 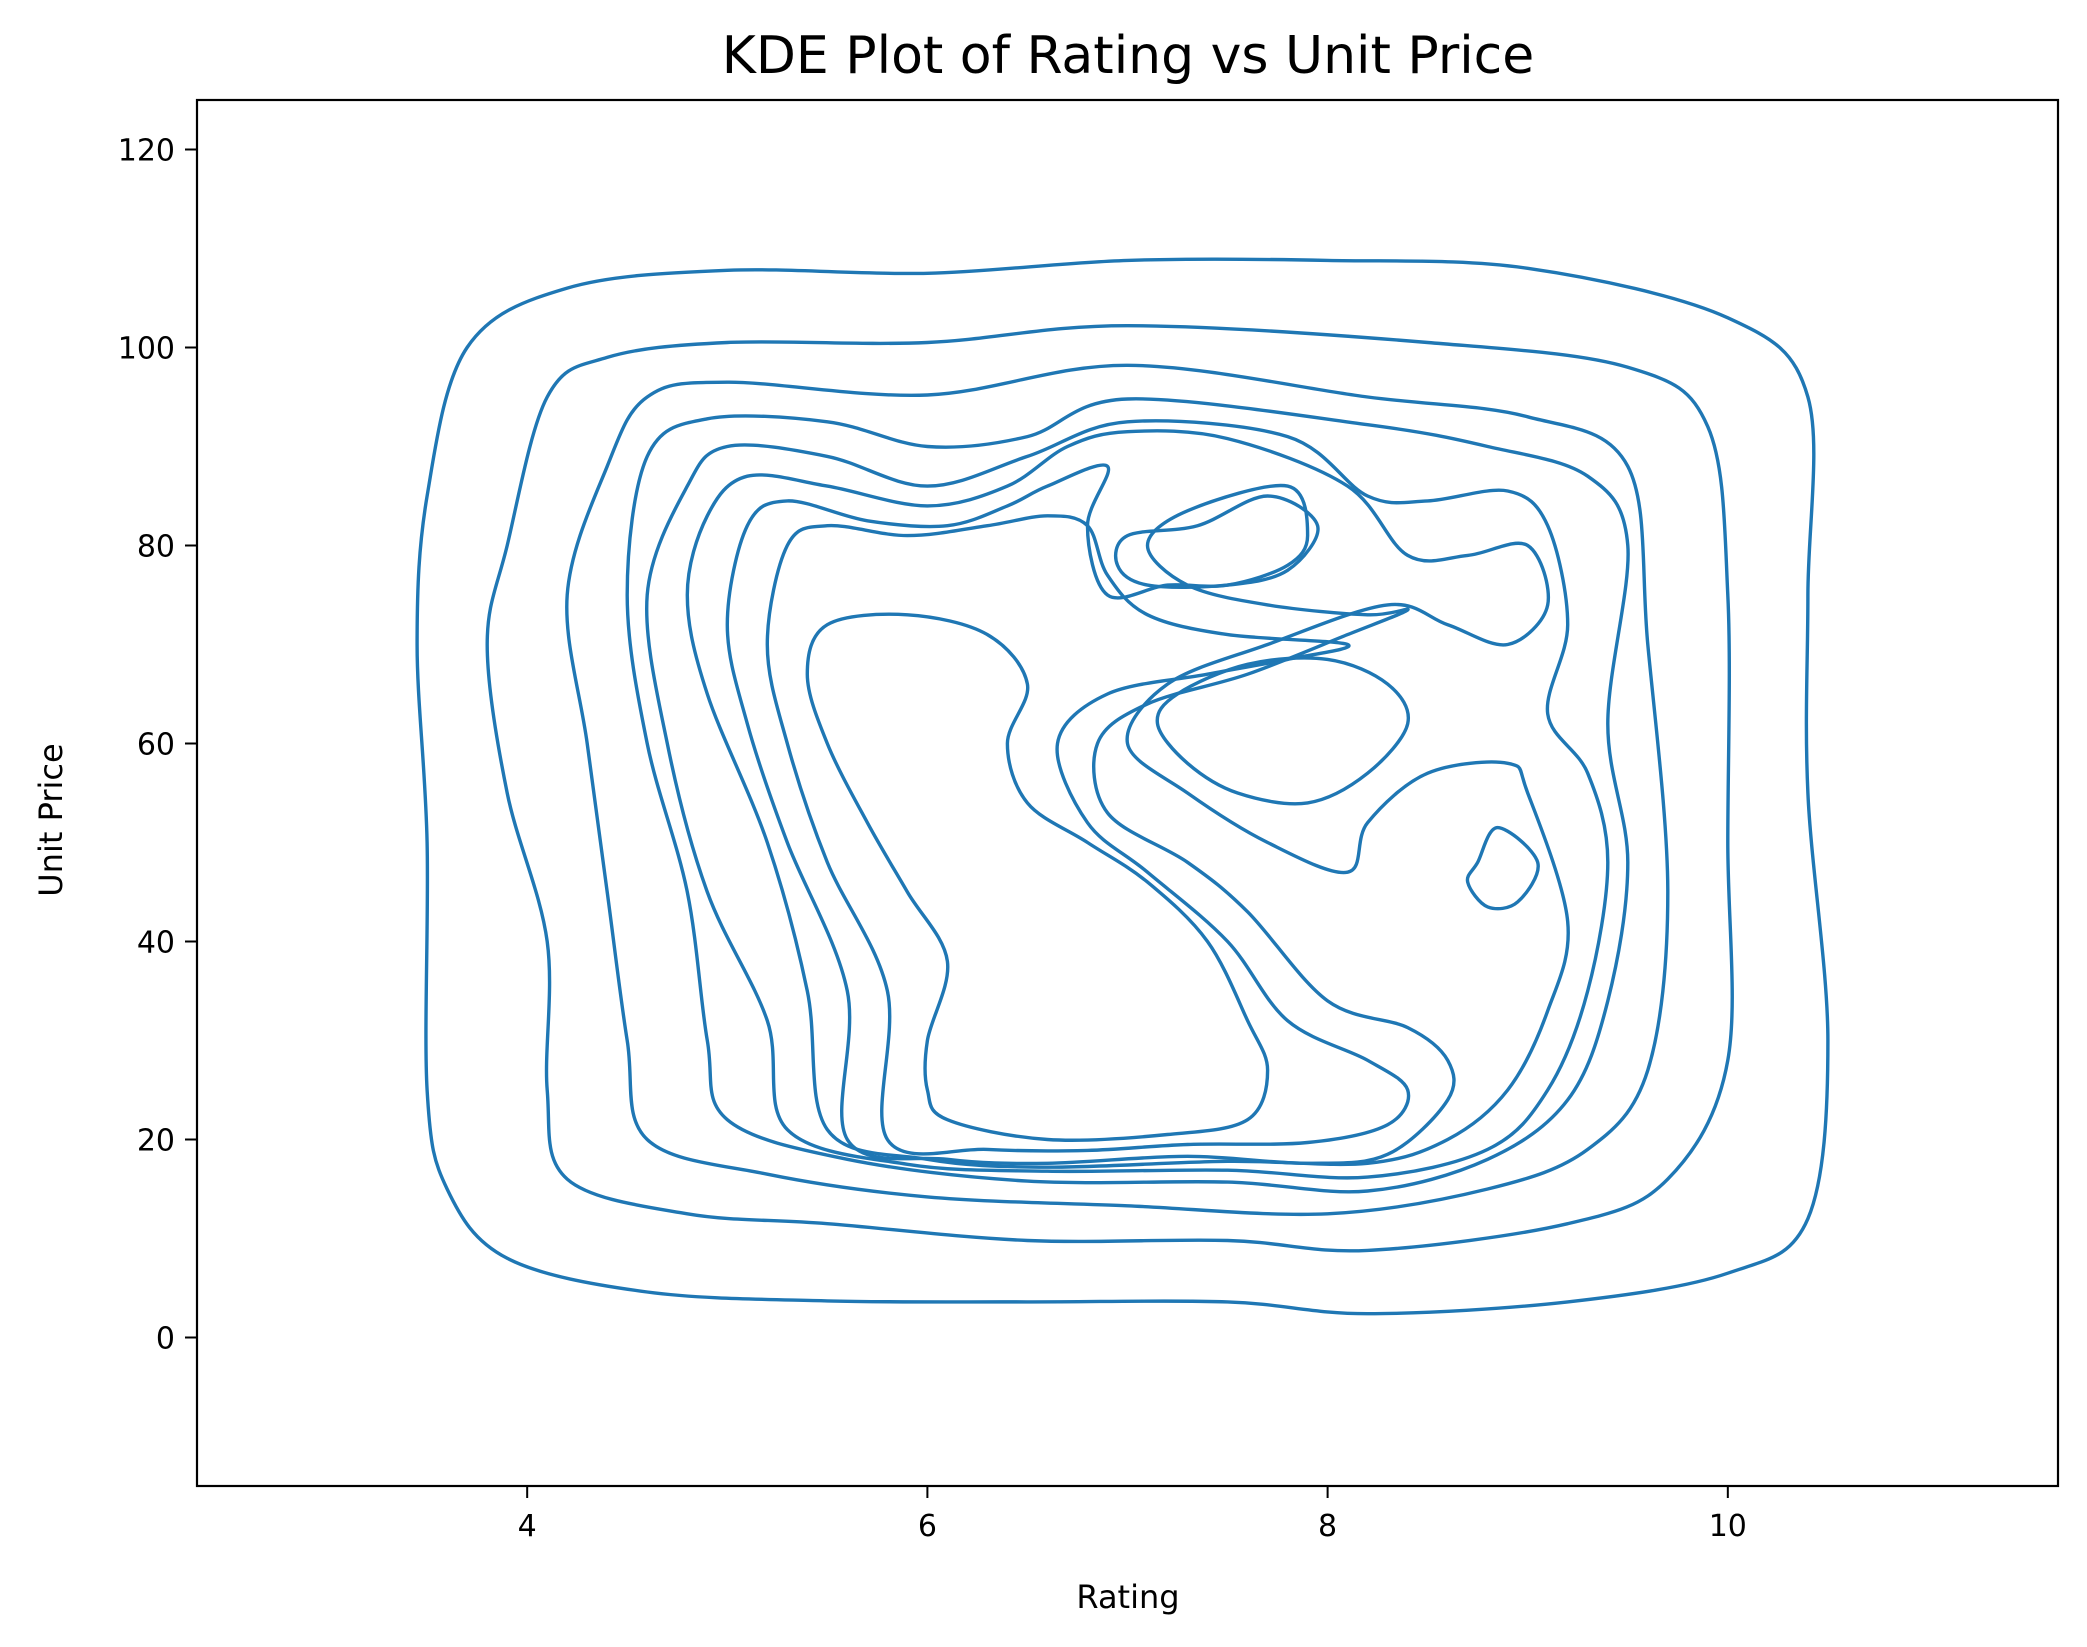 I want to click on chart-title: KDE Plot of Rating vs Unit Price, so click(x=1128, y=56).